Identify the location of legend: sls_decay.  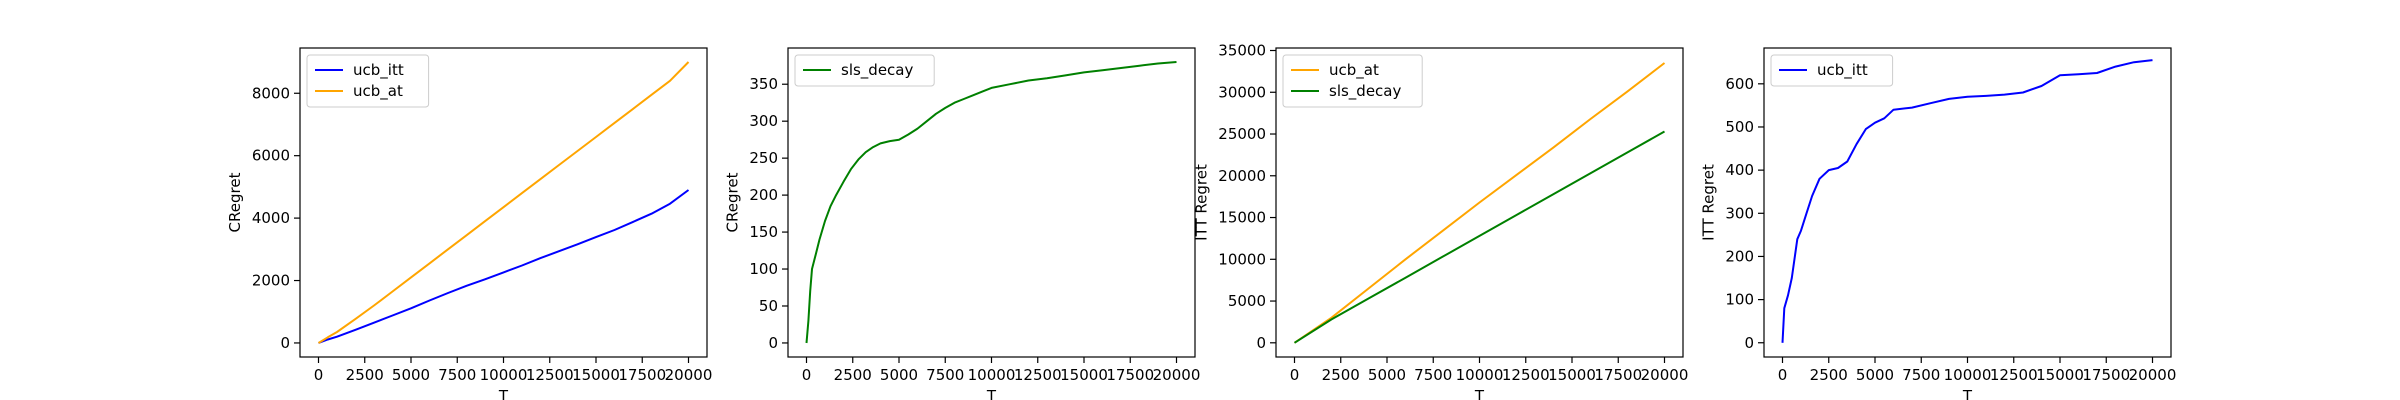
(864, 70).